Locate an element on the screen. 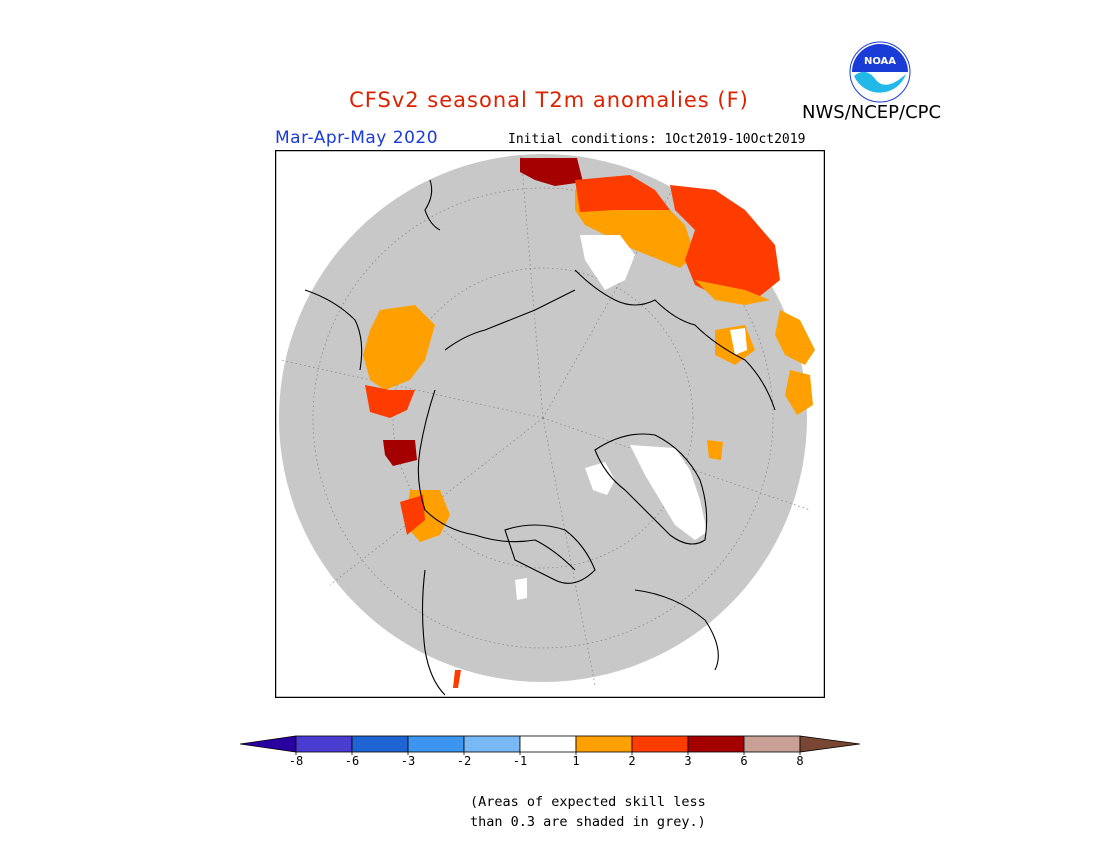 This screenshot has height=850, width=1100. colorbar-tick-label: -6 is located at coordinates (352, 761).